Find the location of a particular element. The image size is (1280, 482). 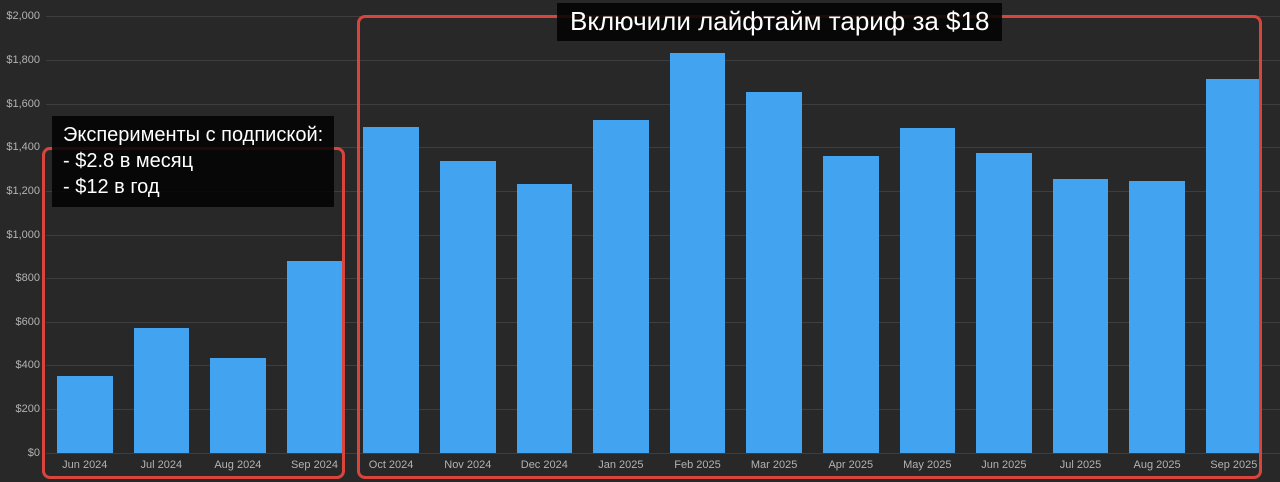

y-axis-tick-label: $1,400 is located at coordinates (23, 147).